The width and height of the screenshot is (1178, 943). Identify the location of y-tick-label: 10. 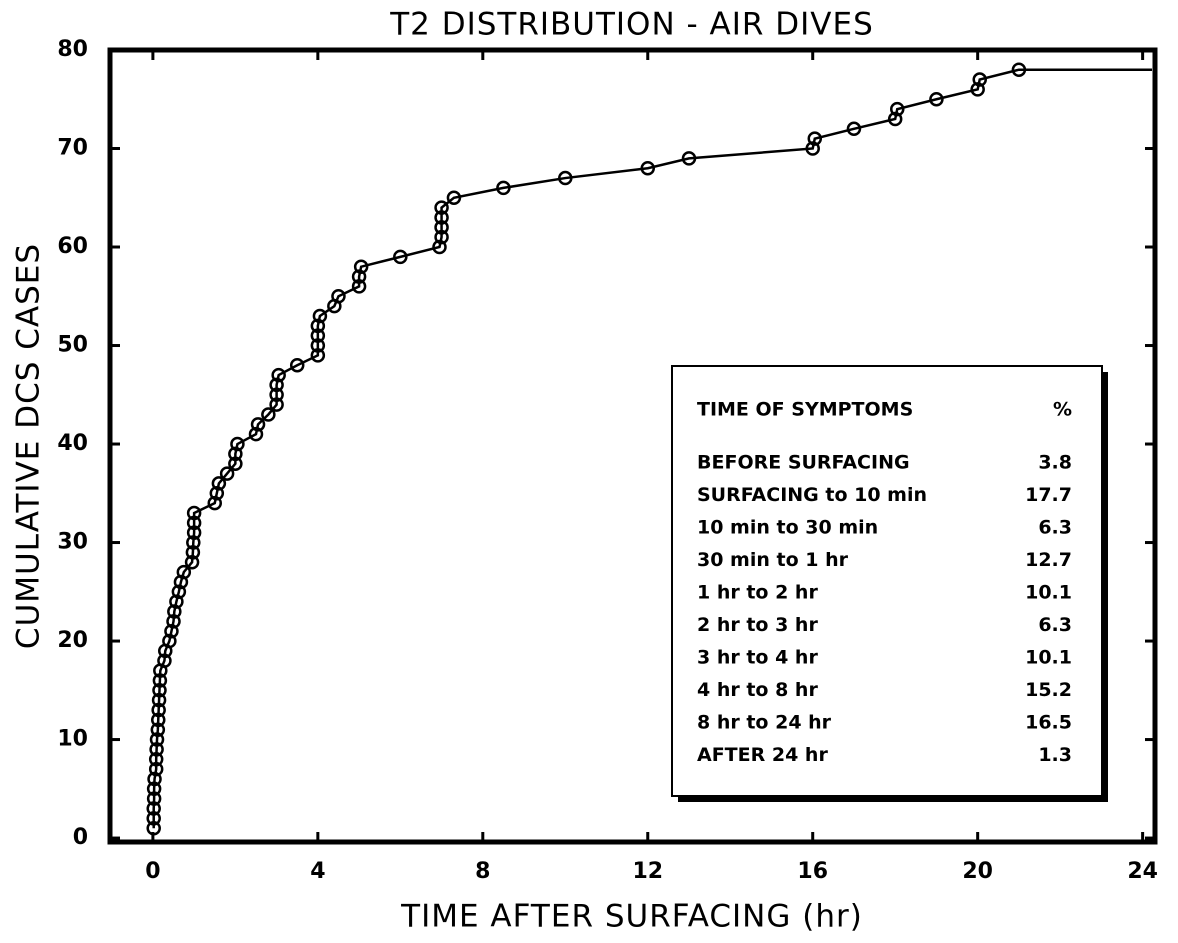
(72, 739).